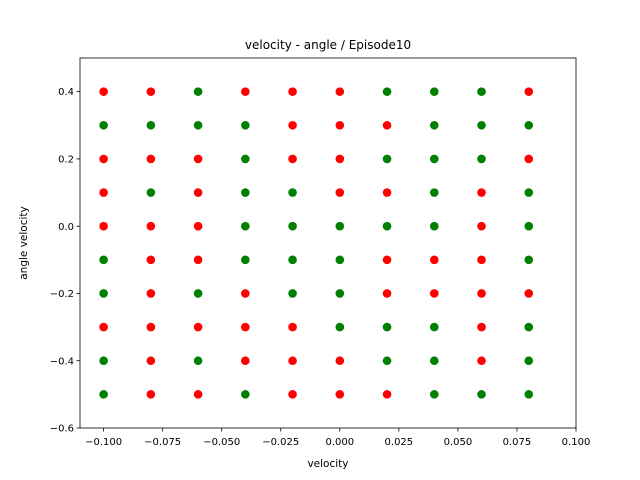 Image resolution: width=640 pixels, height=480 pixels. What do you see at coordinates (399, 442) in the screenshot?
I see `x-tick-label: 0.025` at bounding box center [399, 442].